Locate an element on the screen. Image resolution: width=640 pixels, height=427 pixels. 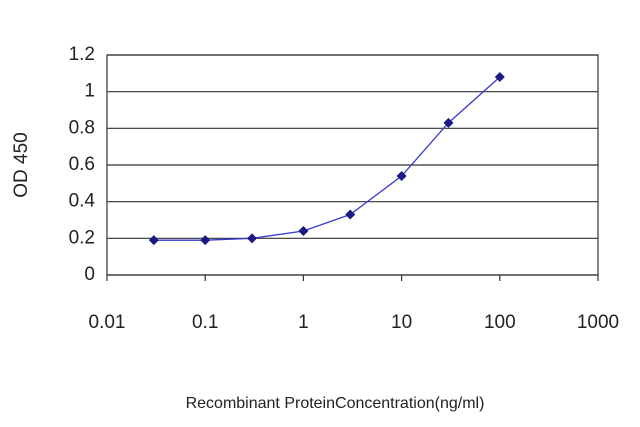
y-tick-label: 0 is located at coordinates (89, 274).